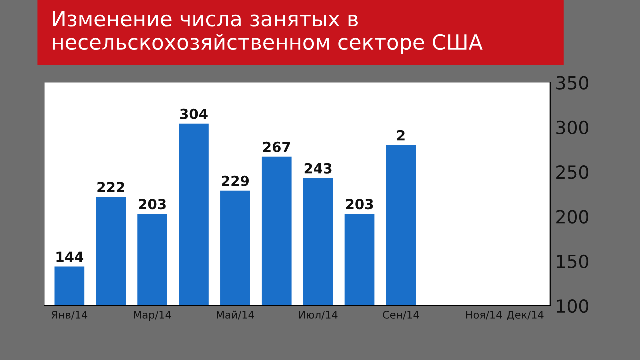 The image size is (640, 360). What do you see at coordinates (573, 306) in the screenshot?
I see `y-tick-label: 100` at bounding box center [573, 306].